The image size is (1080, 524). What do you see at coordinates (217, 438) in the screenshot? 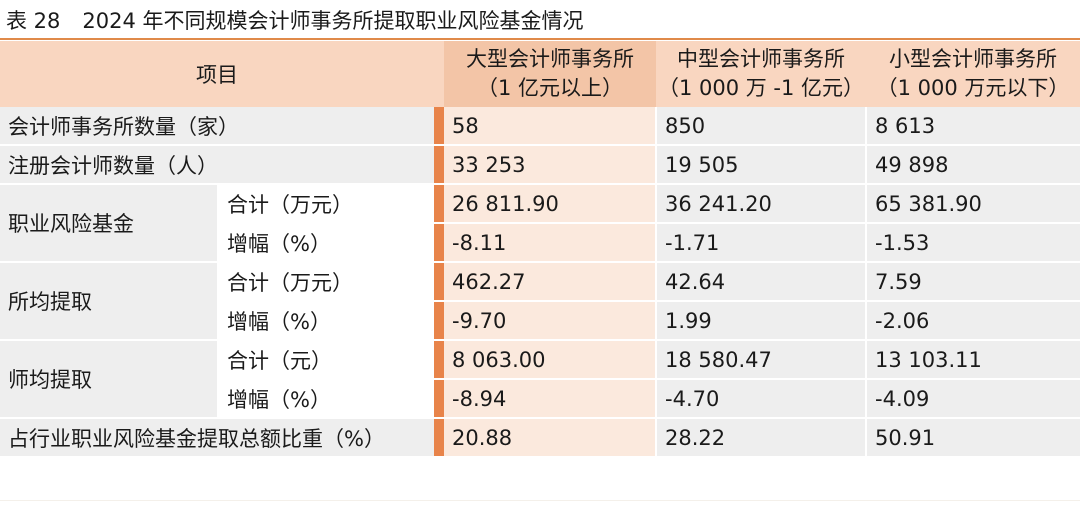
I see `row-label-share: 占行业职业风险基金提取总额比重（%）` at bounding box center [217, 438].